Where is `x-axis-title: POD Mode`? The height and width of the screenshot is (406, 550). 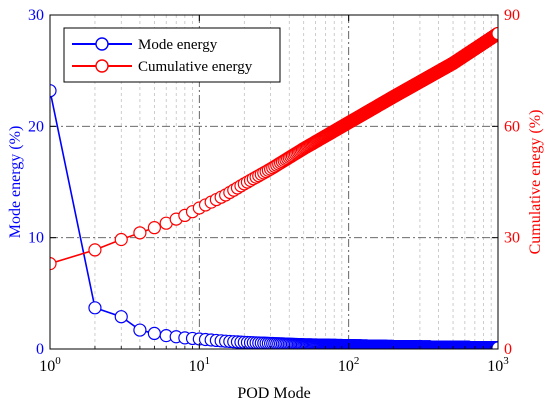 x-axis-title: POD Mode is located at coordinates (273, 393).